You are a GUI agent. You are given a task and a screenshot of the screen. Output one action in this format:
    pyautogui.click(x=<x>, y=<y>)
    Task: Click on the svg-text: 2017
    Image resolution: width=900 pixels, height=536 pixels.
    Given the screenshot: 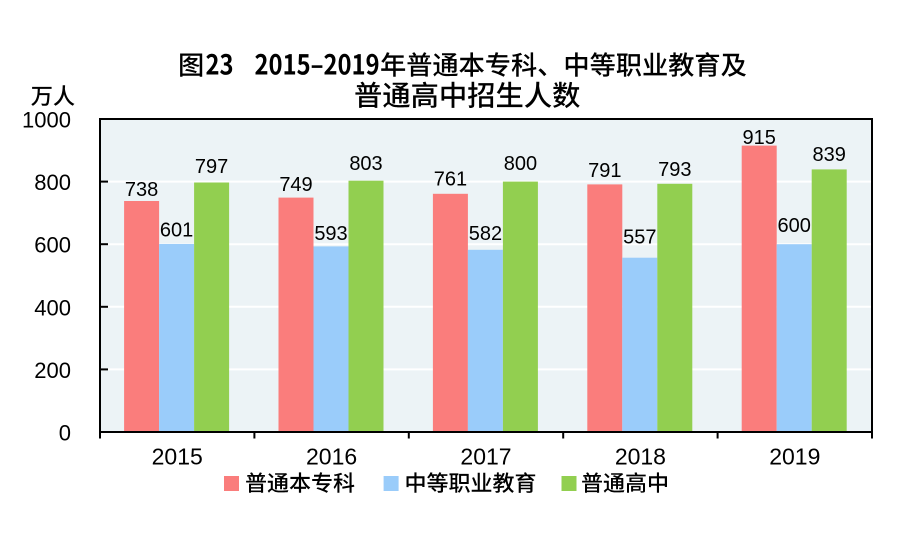 What is the action you would take?
    pyautogui.click(x=485, y=456)
    